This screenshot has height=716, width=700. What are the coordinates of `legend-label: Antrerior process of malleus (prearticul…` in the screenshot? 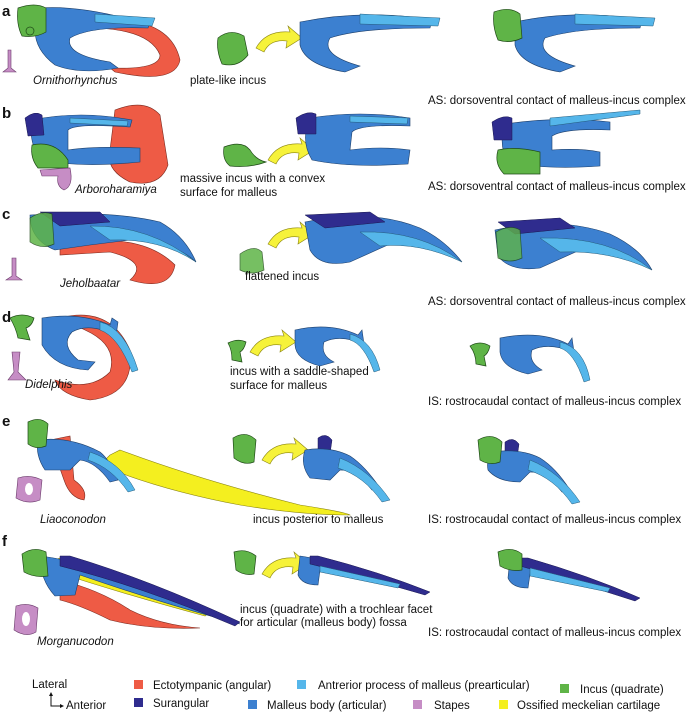 It's located at (424, 686).